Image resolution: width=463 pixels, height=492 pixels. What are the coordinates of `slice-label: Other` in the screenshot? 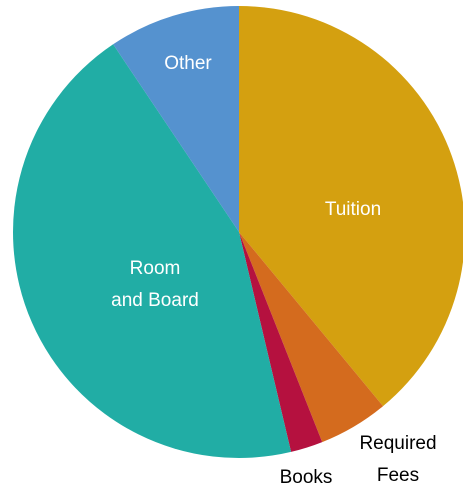 It's located at (188, 63).